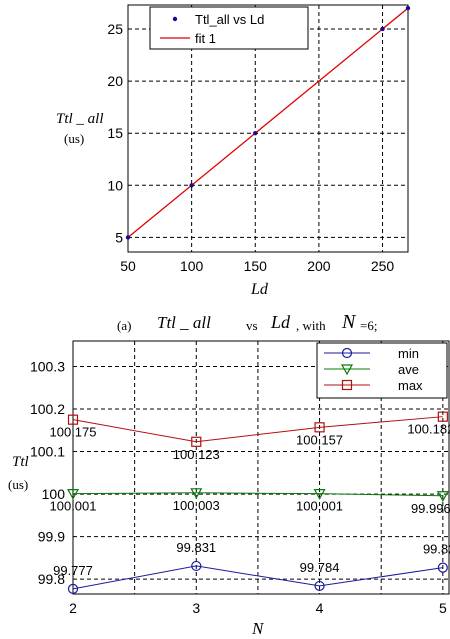 This screenshot has height=639, width=450. I want to click on x-tick-label: 4, so click(320, 608).